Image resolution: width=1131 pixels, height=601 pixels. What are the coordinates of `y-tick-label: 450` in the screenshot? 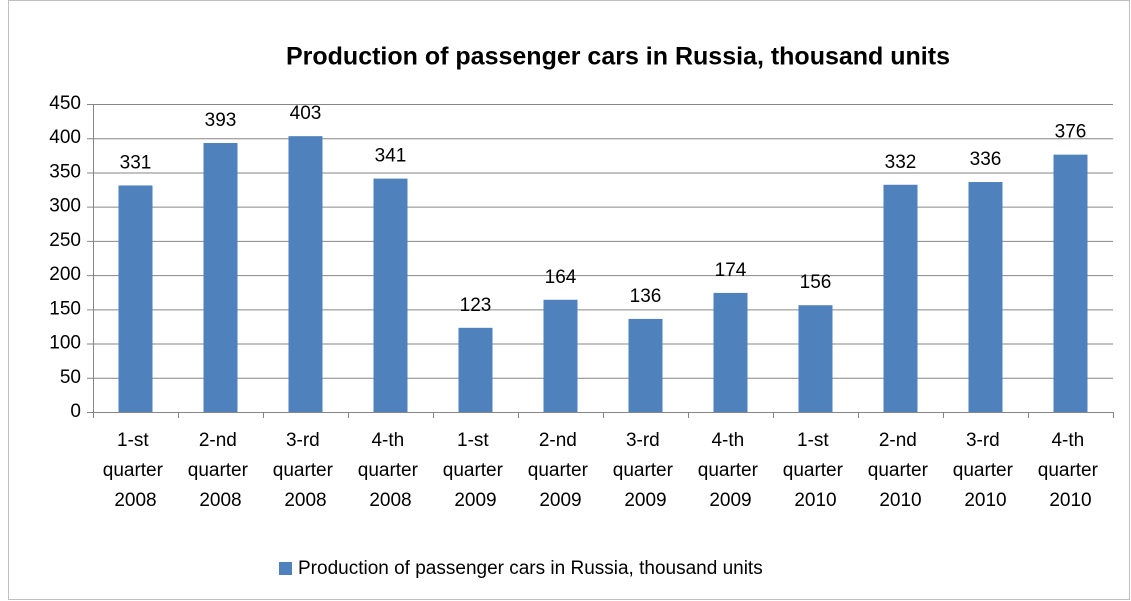 It's located at (65, 103).